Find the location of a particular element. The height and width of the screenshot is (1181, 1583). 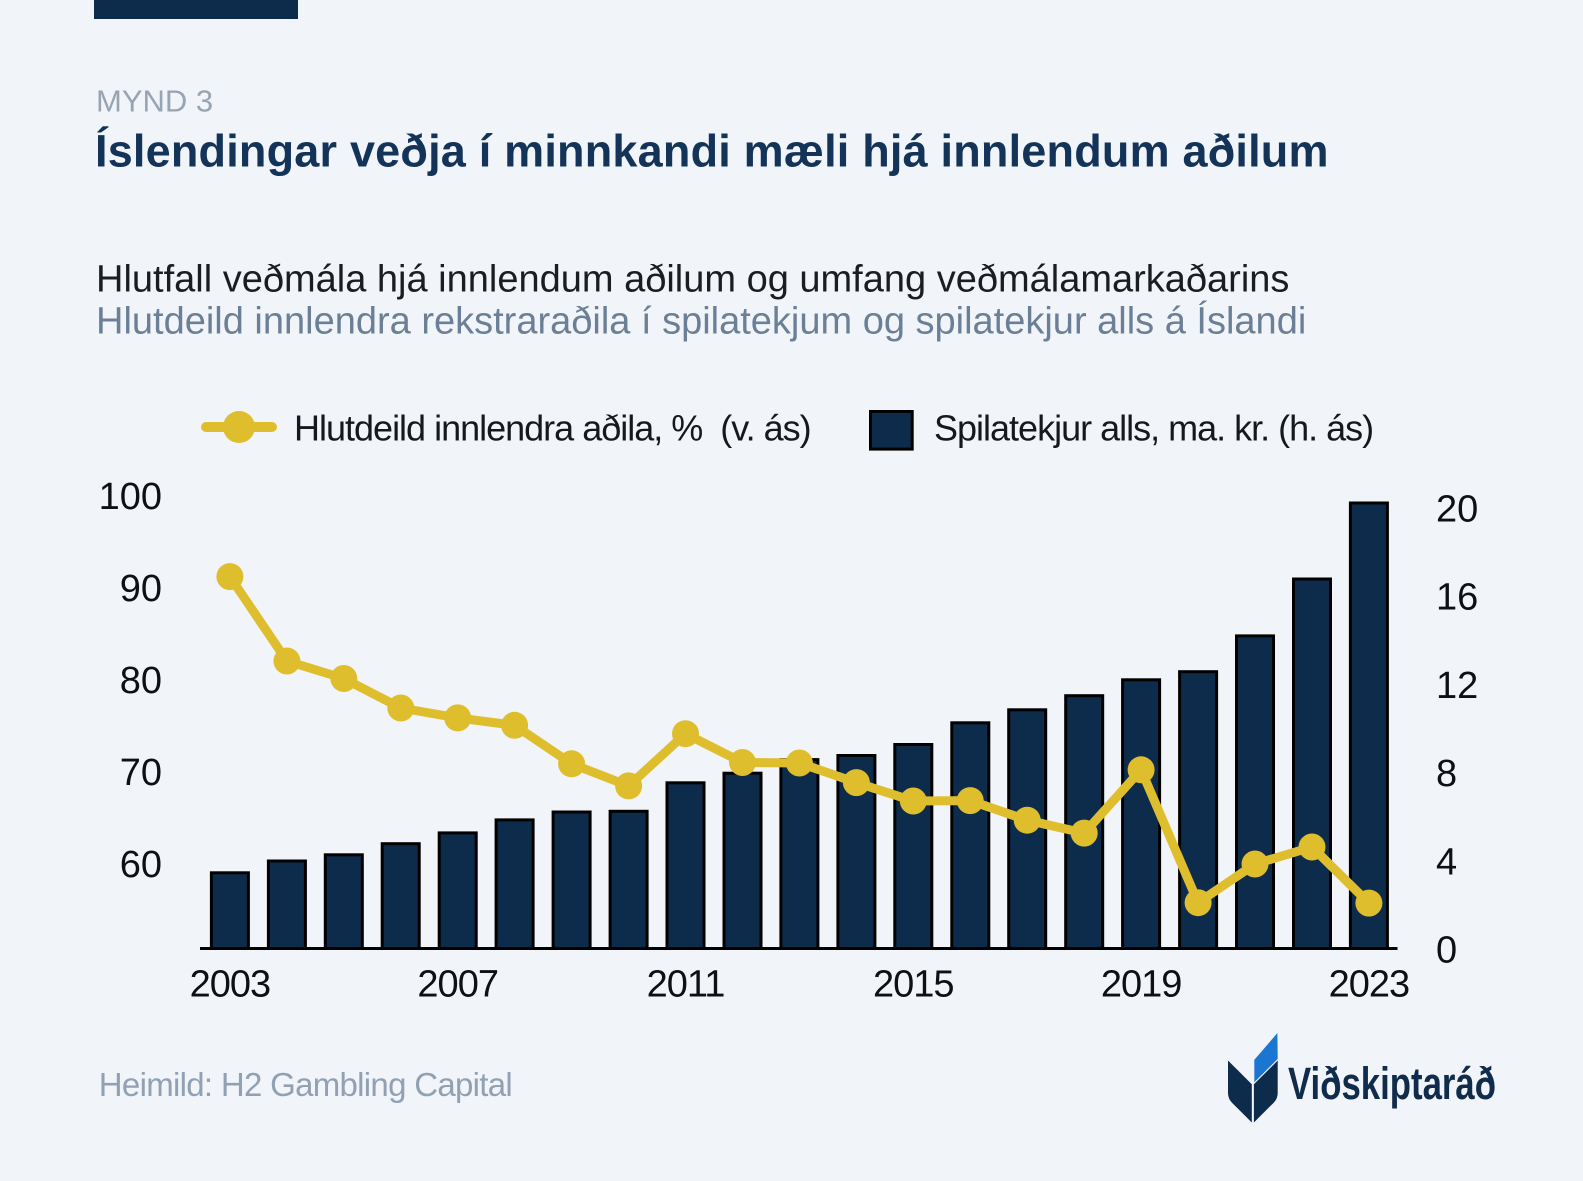

svg-text: 2011 is located at coordinates (686, 985).